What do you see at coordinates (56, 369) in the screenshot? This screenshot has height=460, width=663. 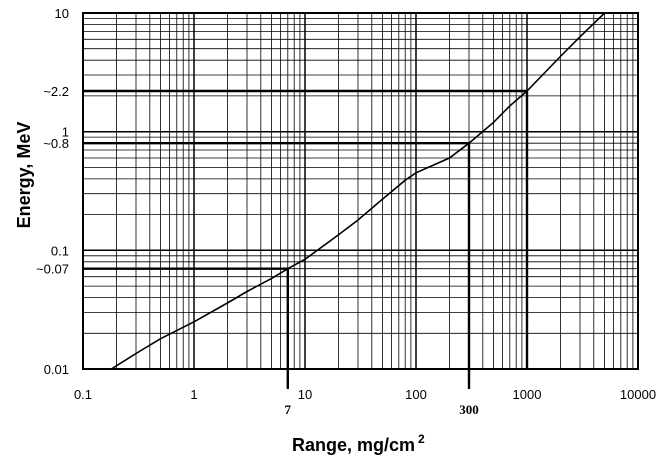 I see `y-tick-label: 0.01` at bounding box center [56, 369].